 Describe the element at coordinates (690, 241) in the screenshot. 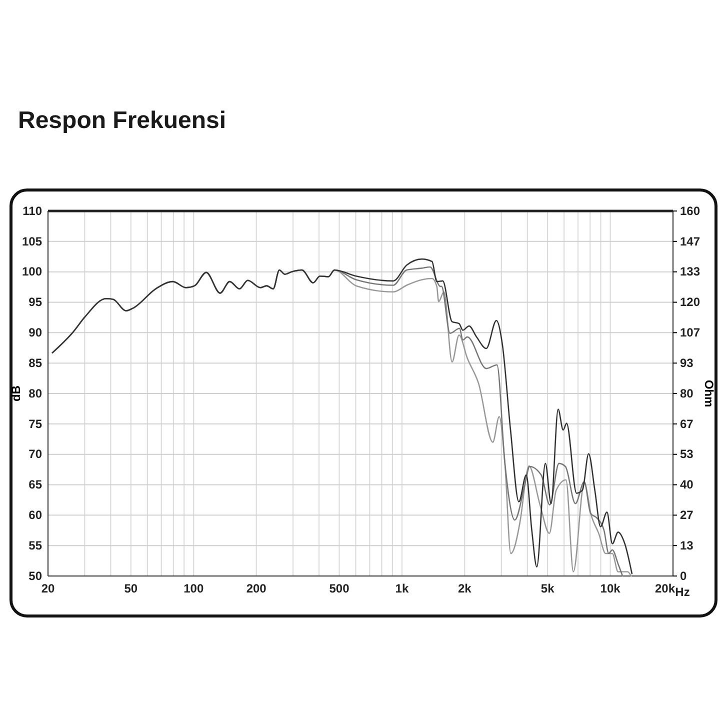

I see `y2-tick-label: 147` at that location.